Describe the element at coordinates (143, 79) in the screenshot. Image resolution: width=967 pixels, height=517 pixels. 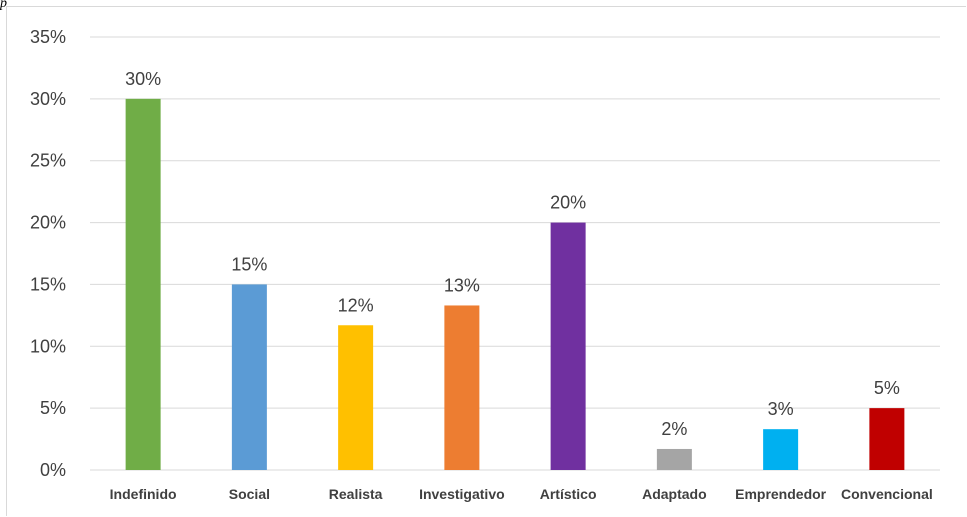
I see `data-label: 30%` at that location.